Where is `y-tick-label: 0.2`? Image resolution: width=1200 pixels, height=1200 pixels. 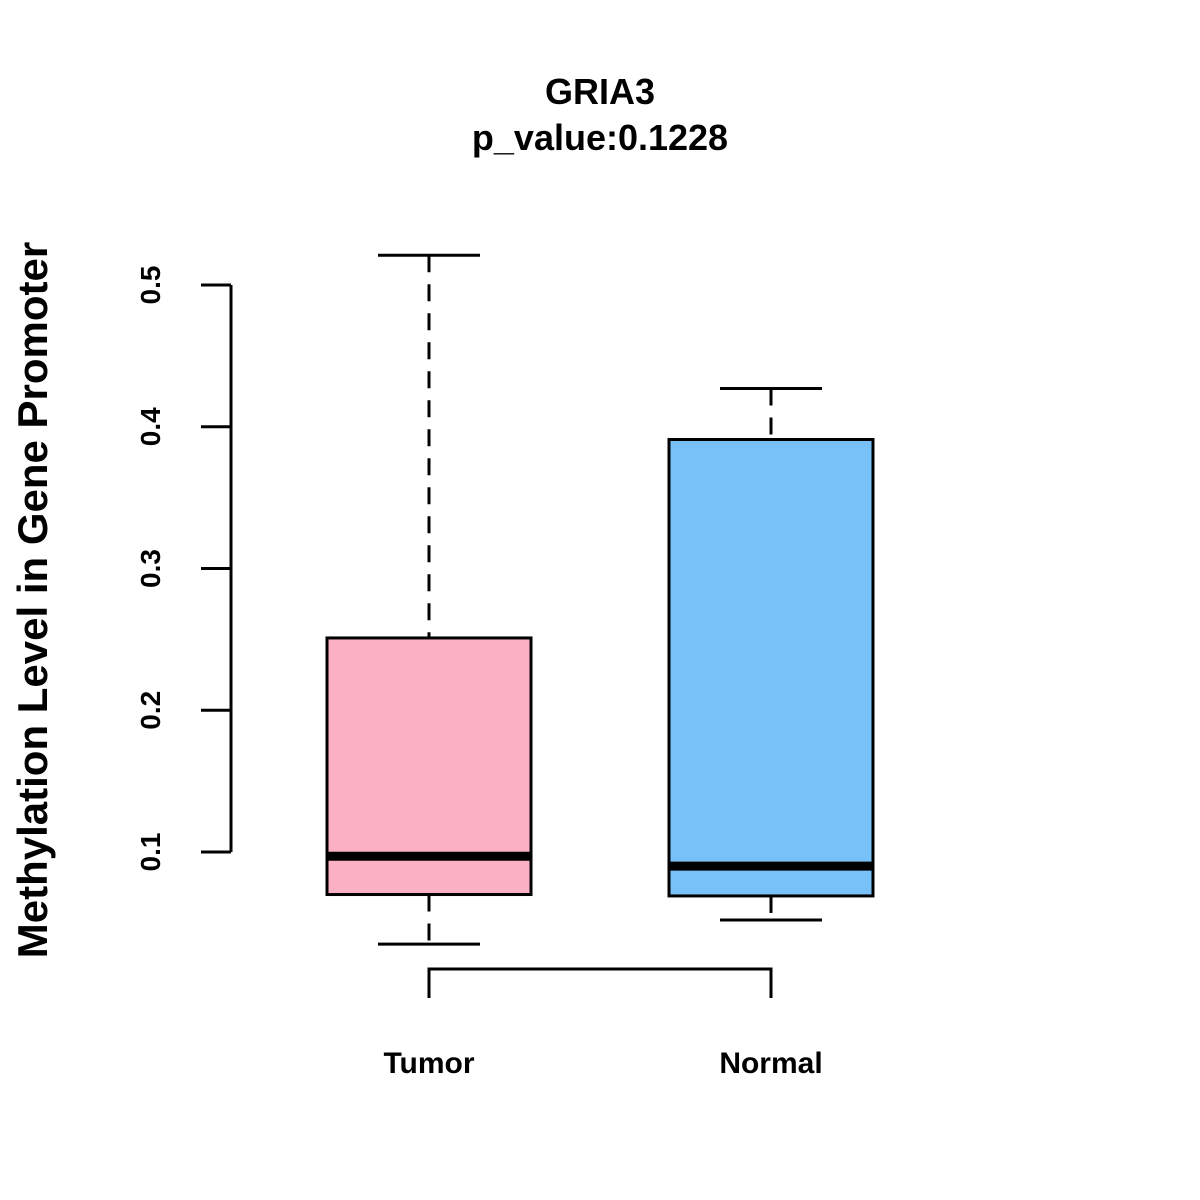
y-tick-label: 0.2 is located at coordinates (150, 710).